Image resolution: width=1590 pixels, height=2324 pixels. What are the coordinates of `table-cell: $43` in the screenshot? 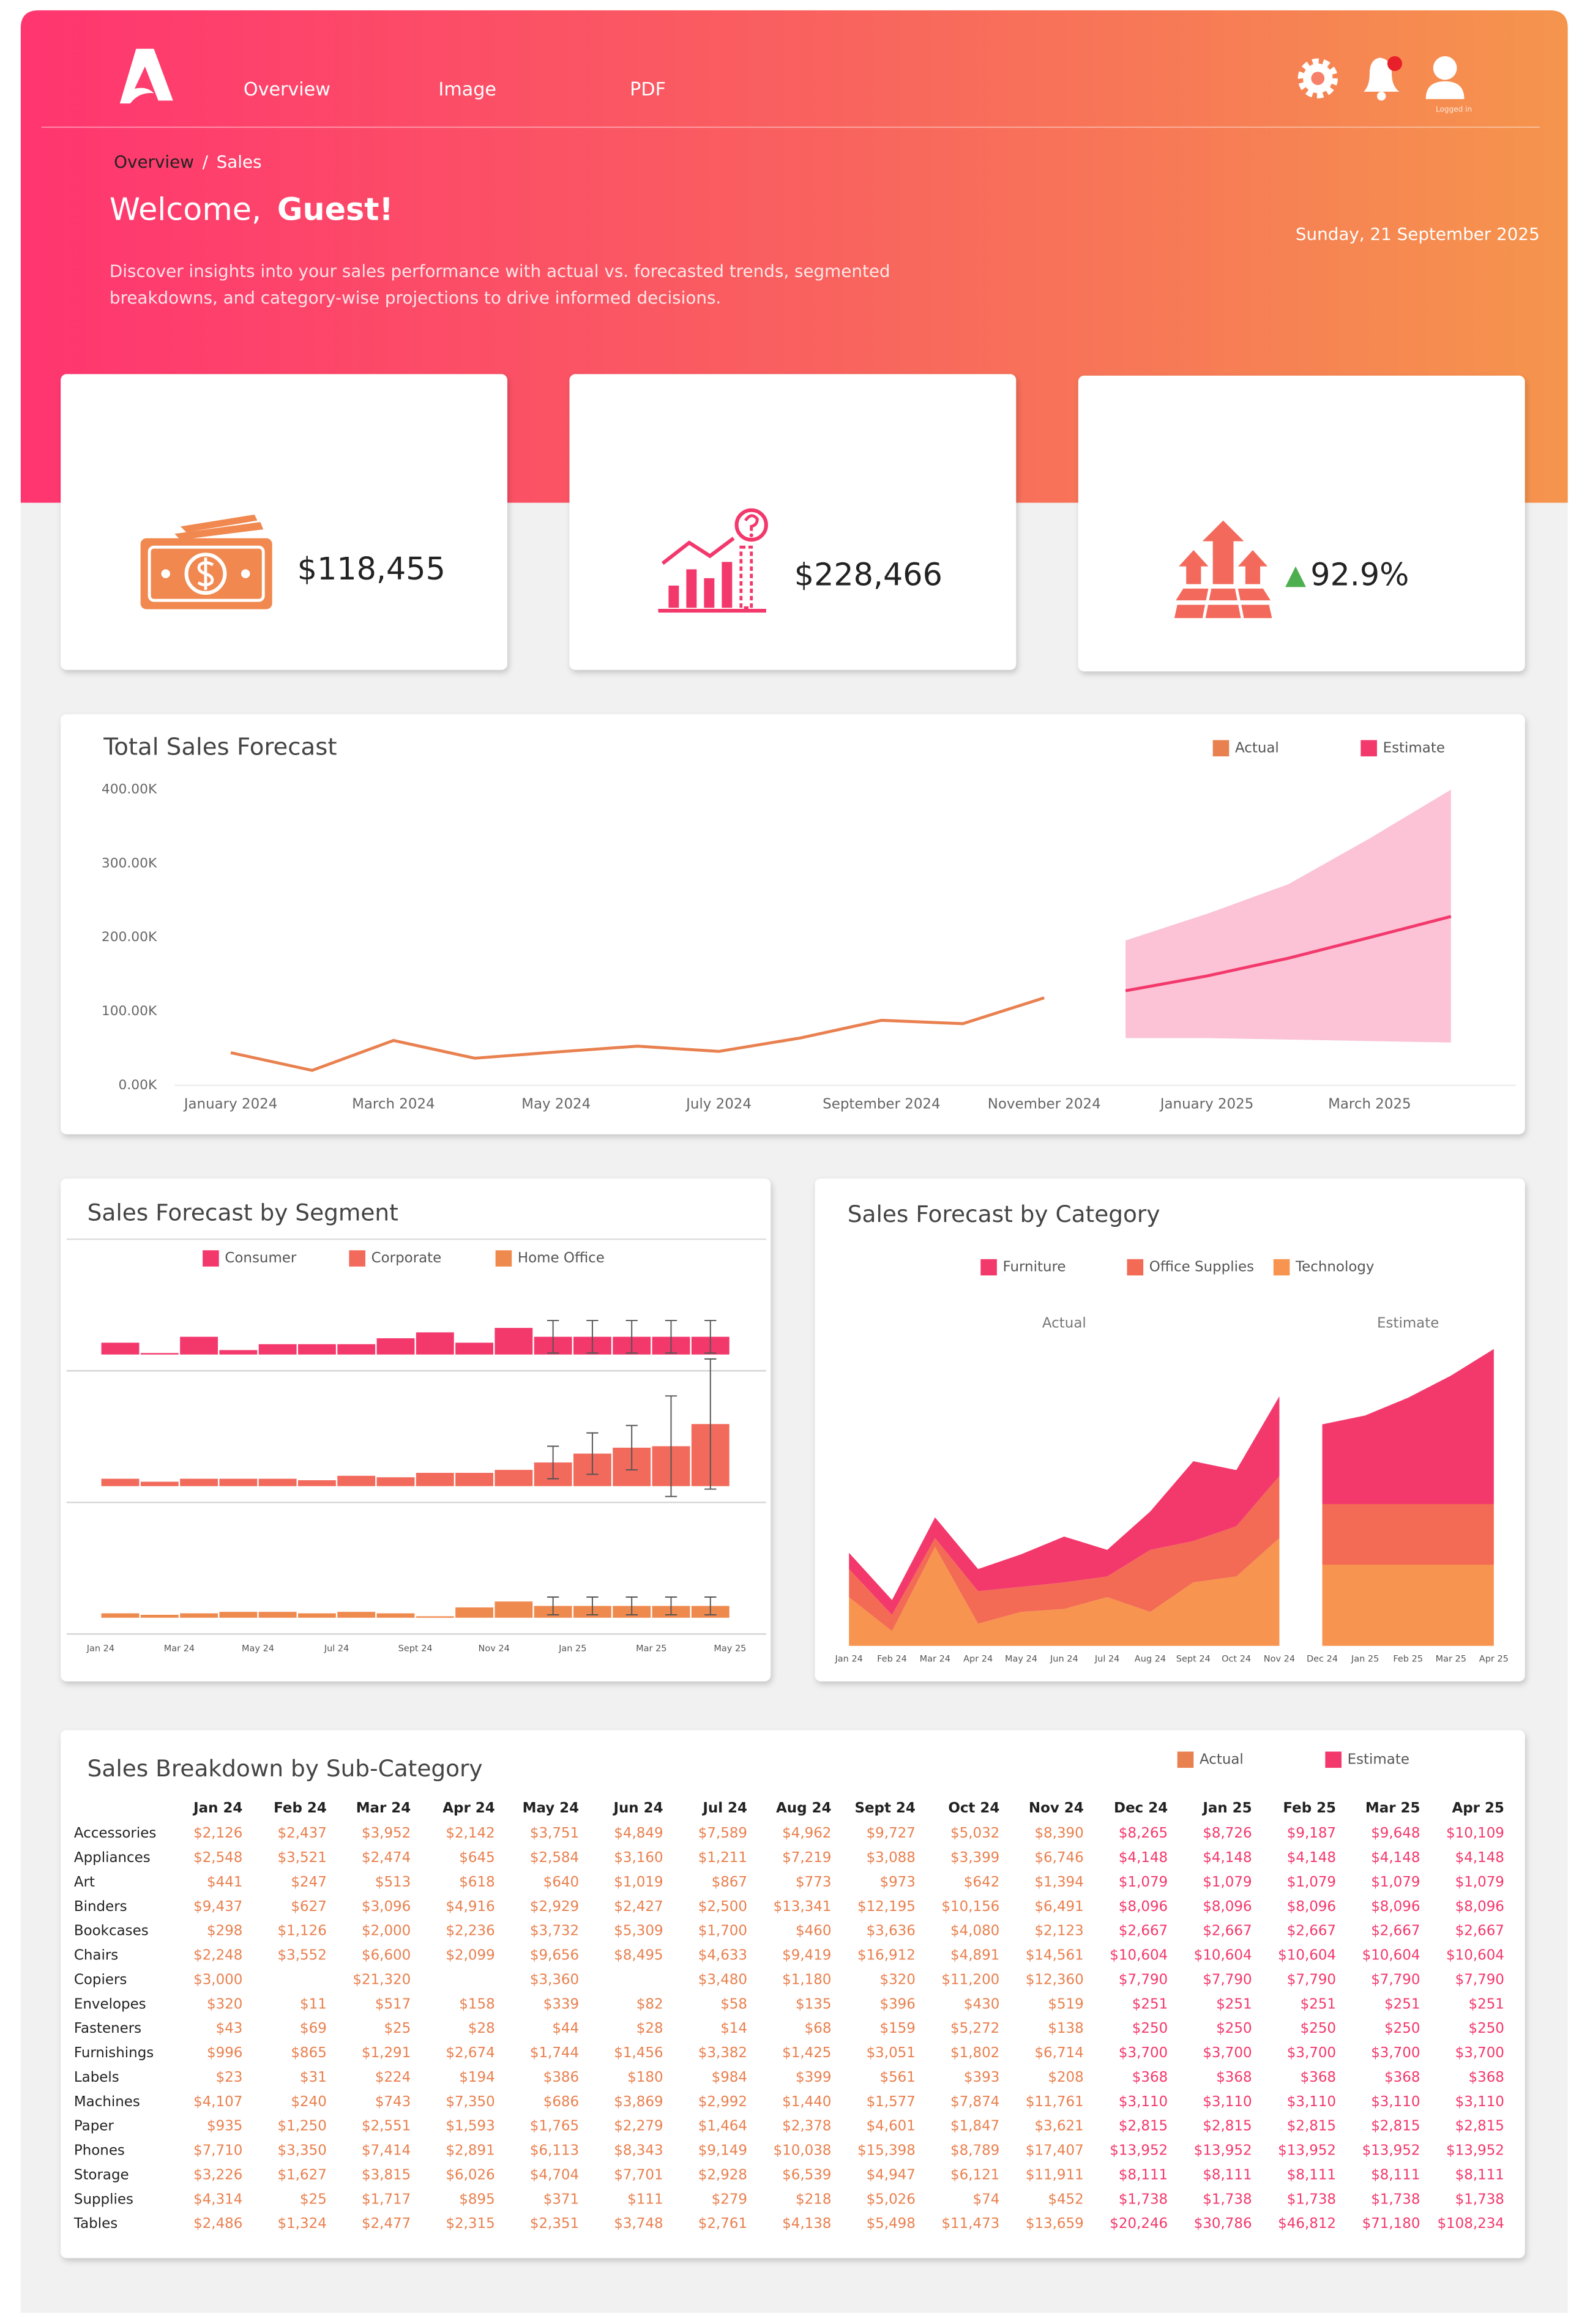 It's located at (230, 2028).